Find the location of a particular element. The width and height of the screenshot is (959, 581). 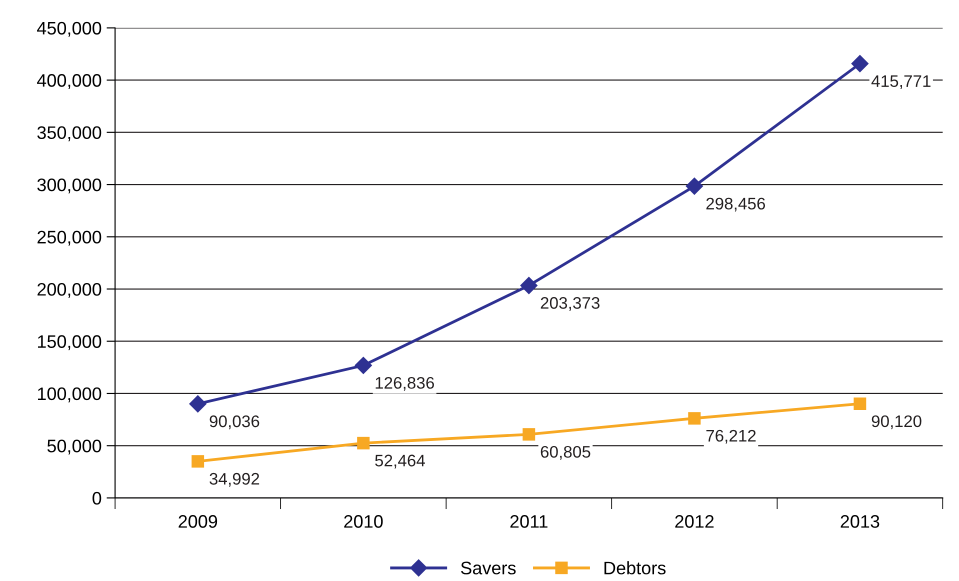

y-tick-label: 300,000 is located at coordinates (69, 186).